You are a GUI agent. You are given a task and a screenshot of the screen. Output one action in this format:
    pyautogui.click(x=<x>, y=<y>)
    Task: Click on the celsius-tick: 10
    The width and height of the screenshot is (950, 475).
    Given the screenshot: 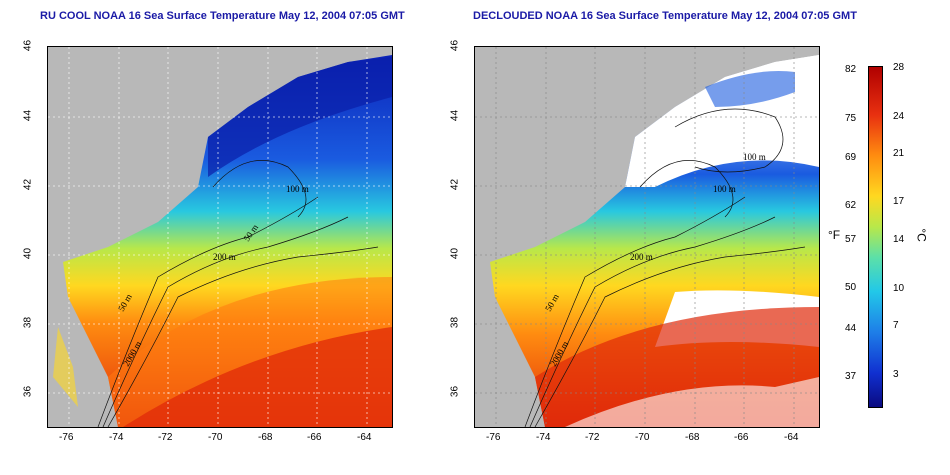 What is the action you would take?
    pyautogui.click(x=899, y=288)
    